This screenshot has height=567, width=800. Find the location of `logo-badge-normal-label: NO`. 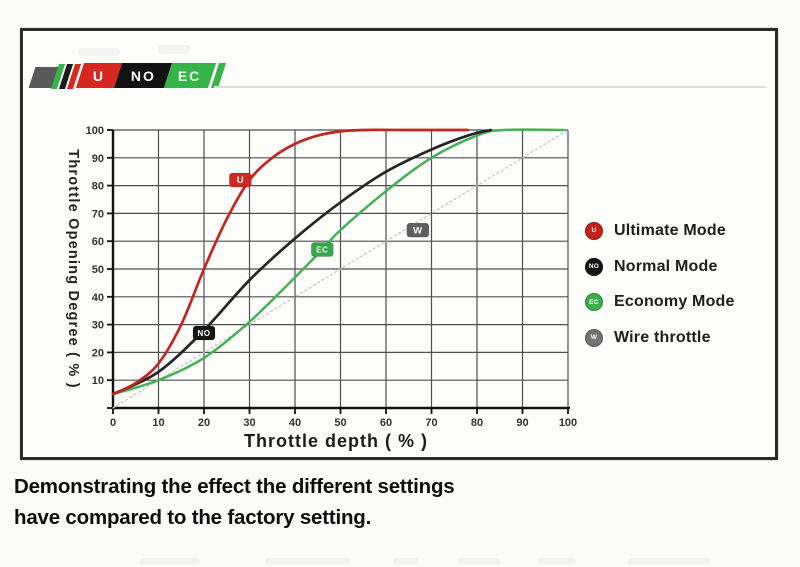

logo-badge-normal-label: NO is located at coordinates (143, 75).